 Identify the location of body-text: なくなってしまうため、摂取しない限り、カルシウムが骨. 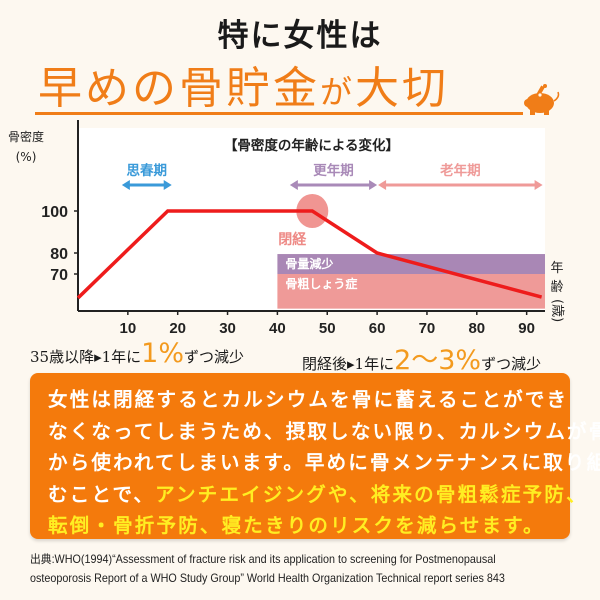
(324, 431).